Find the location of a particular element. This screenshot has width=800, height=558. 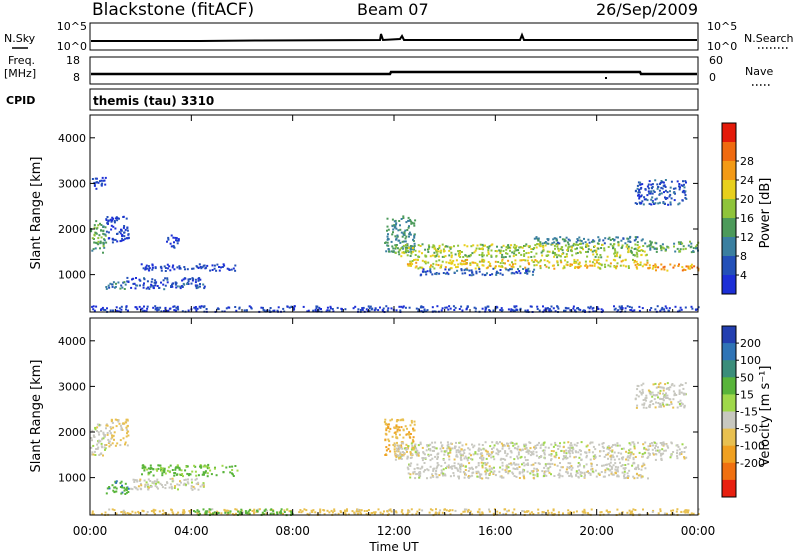

velocity-colorbar-swatch is located at coordinates (729, 420).